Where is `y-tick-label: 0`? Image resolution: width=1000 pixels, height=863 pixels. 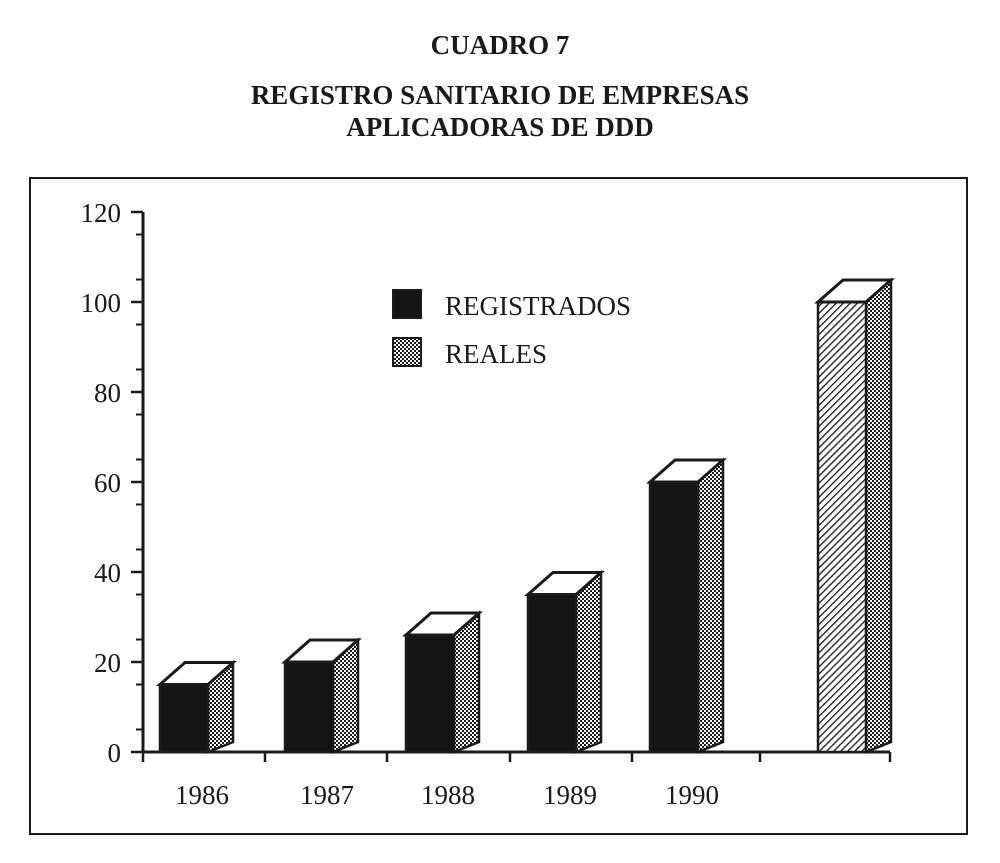
y-tick-label: 0 is located at coordinates (115, 753).